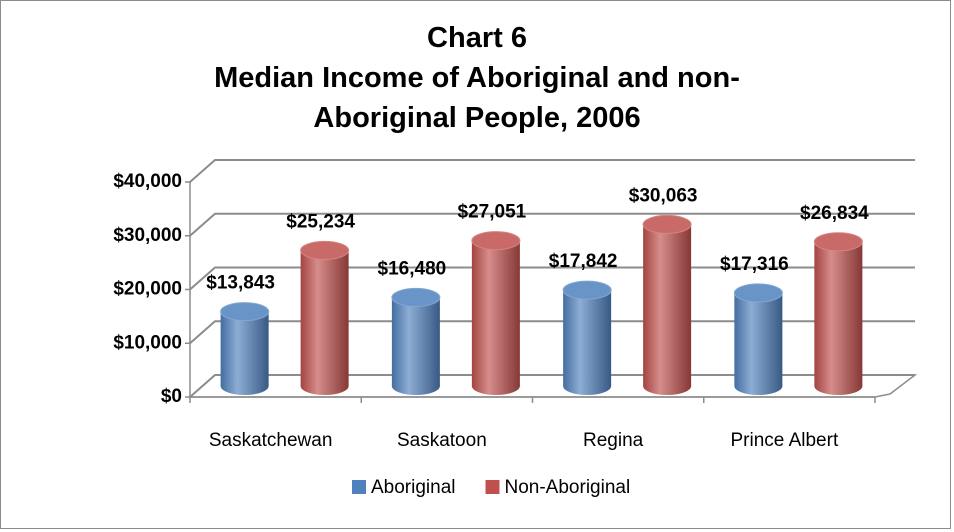 The image size is (954, 532). I want to click on value-label: $13,843, so click(240, 283).